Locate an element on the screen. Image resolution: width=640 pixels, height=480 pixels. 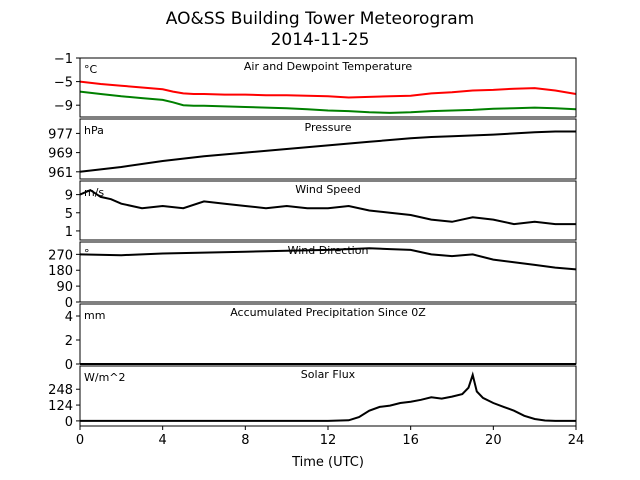
y-tick-label-pressure: 961 is located at coordinates (60, 173).